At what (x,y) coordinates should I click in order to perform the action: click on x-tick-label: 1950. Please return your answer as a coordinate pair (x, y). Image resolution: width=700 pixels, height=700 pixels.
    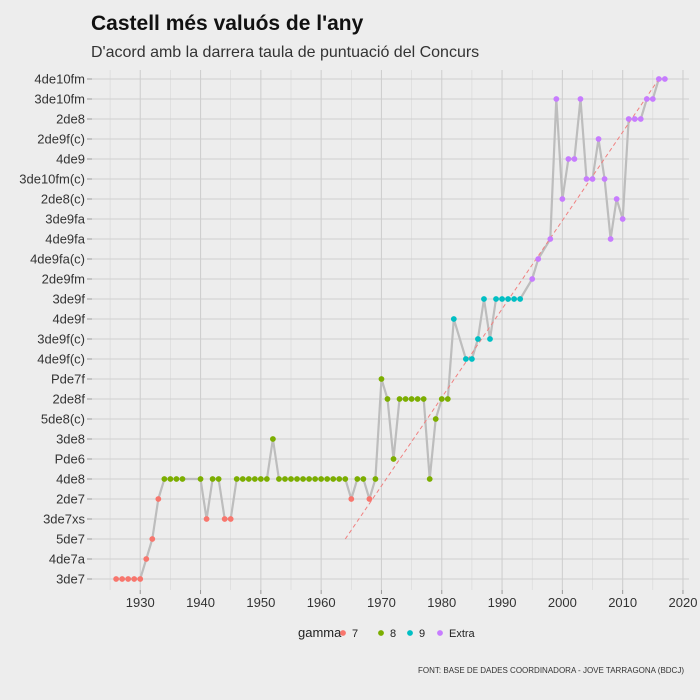
    Looking at the image, I should click on (260, 602).